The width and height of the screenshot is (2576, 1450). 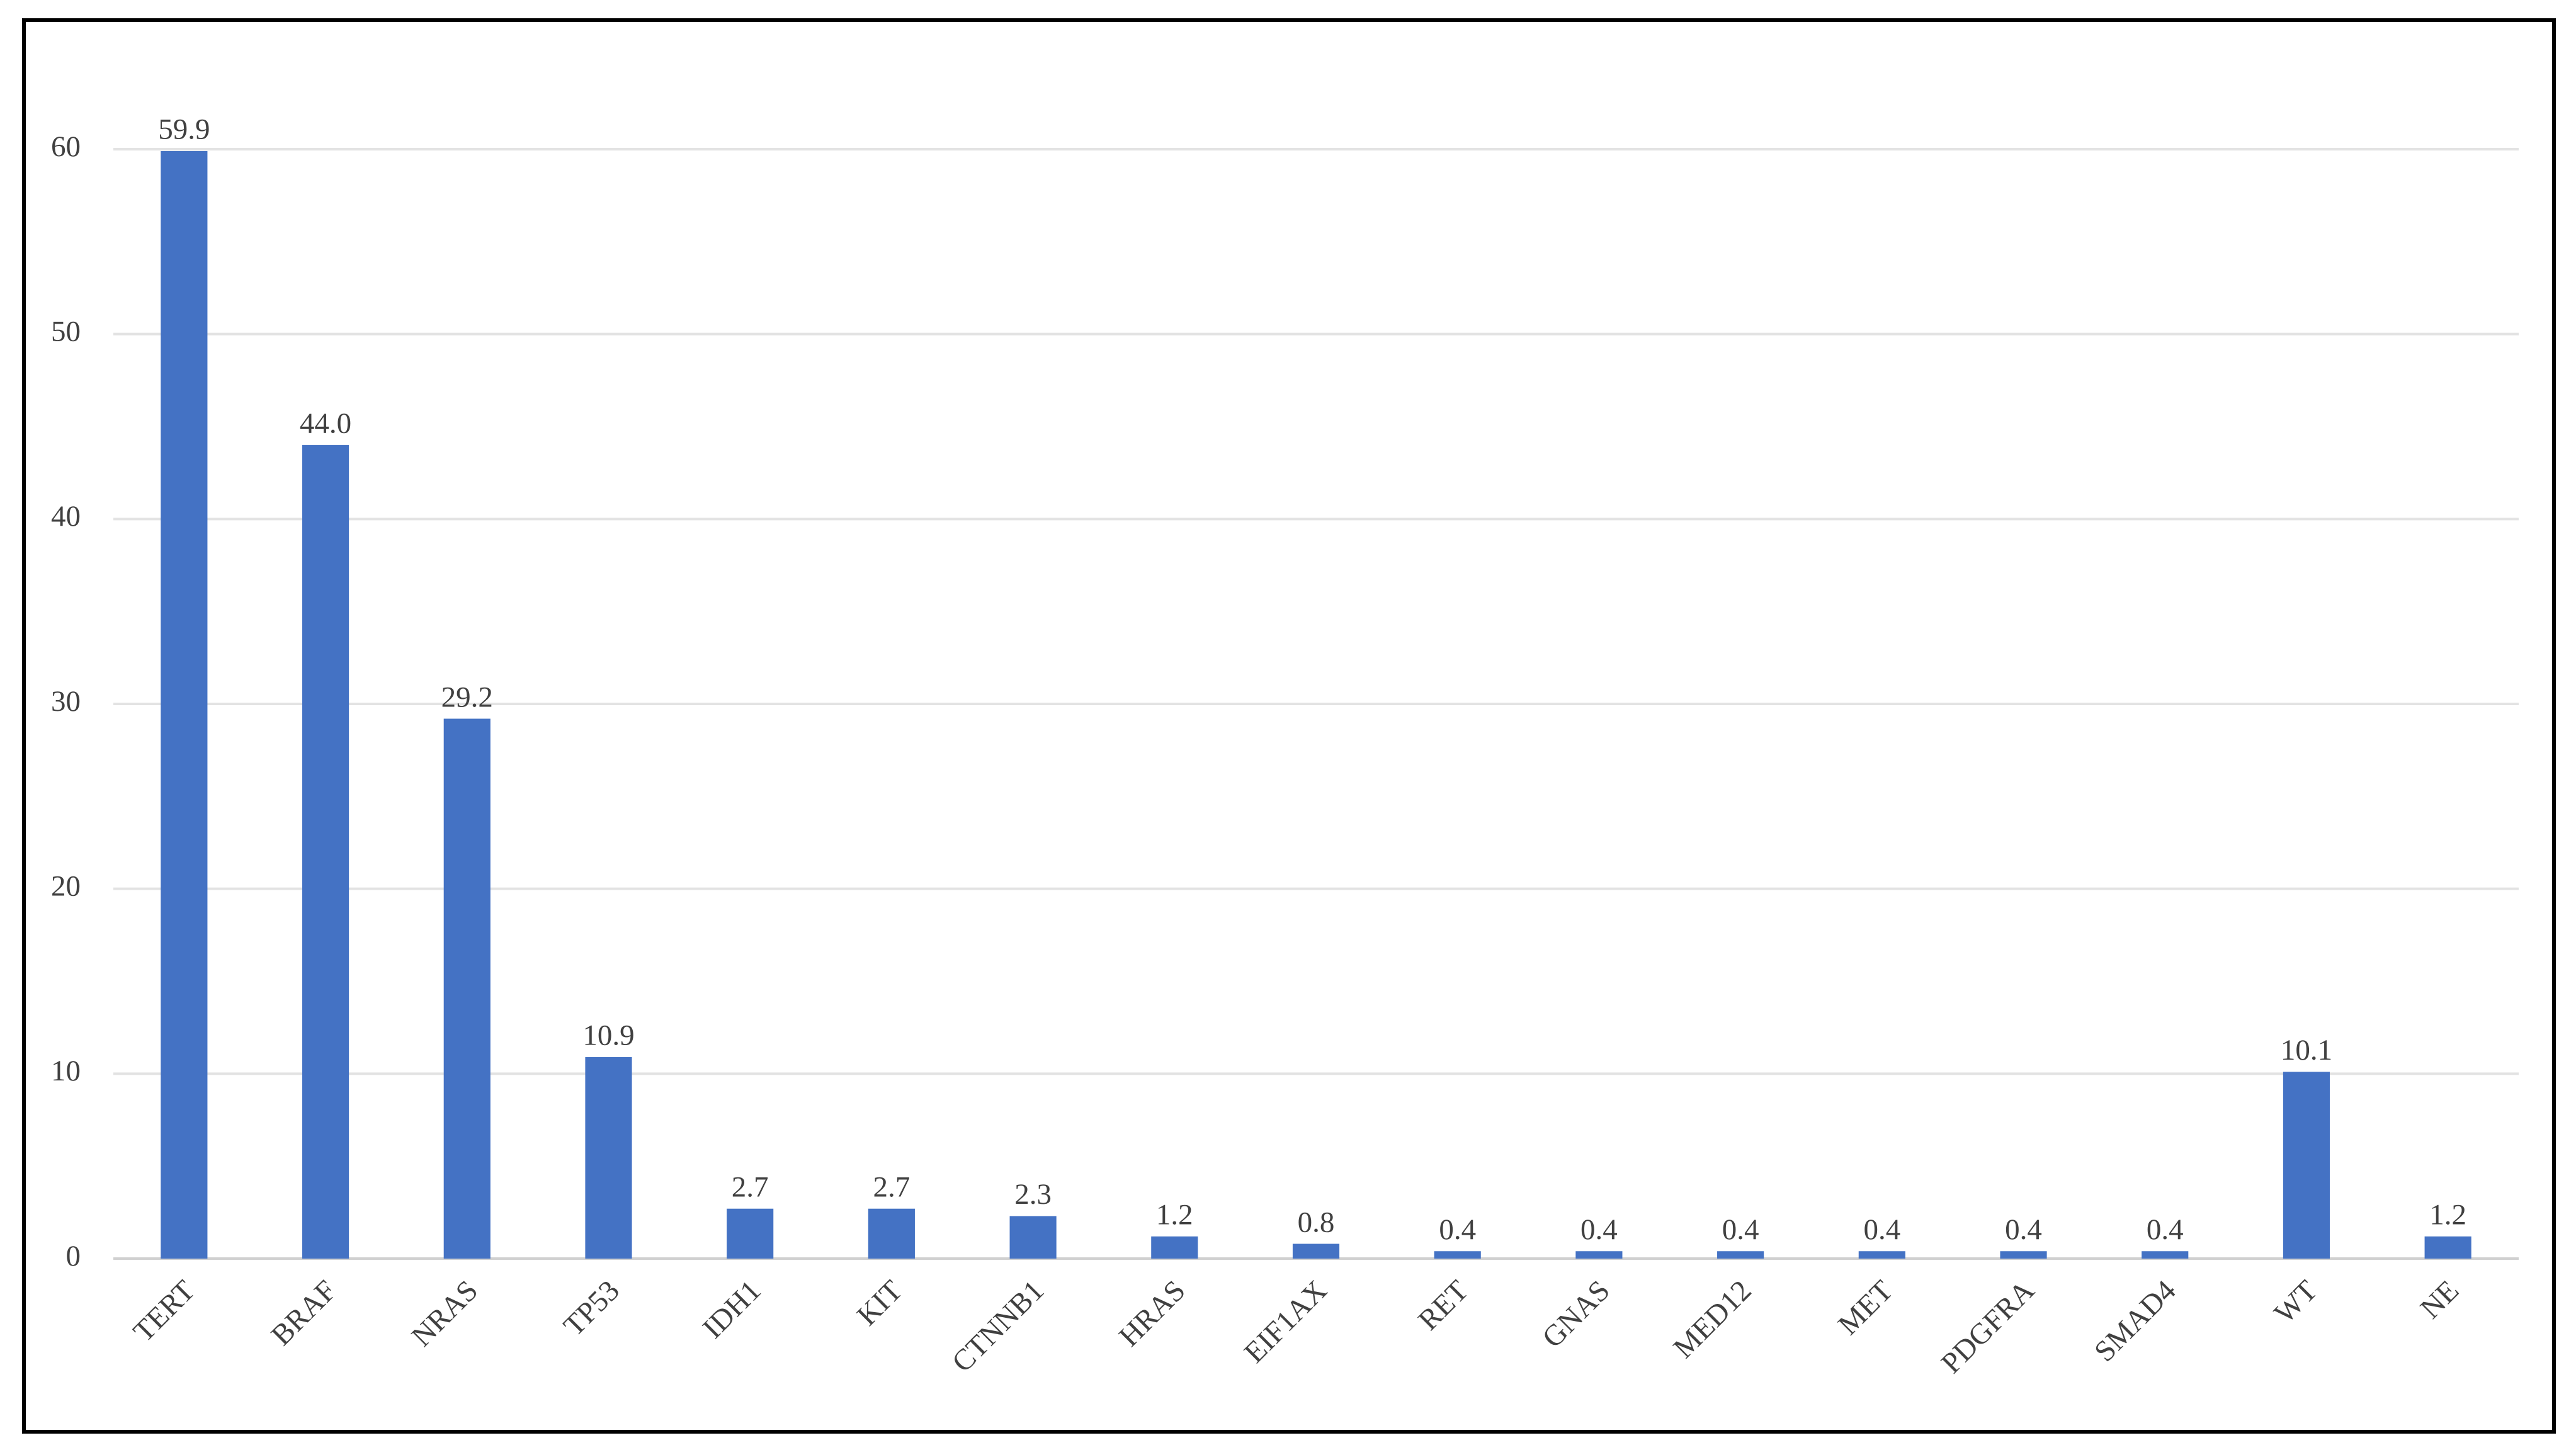 What do you see at coordinates (1316, 1222) in the screenshot?
I see `value-label: 0.8` at bounding box center [1316, 1222].